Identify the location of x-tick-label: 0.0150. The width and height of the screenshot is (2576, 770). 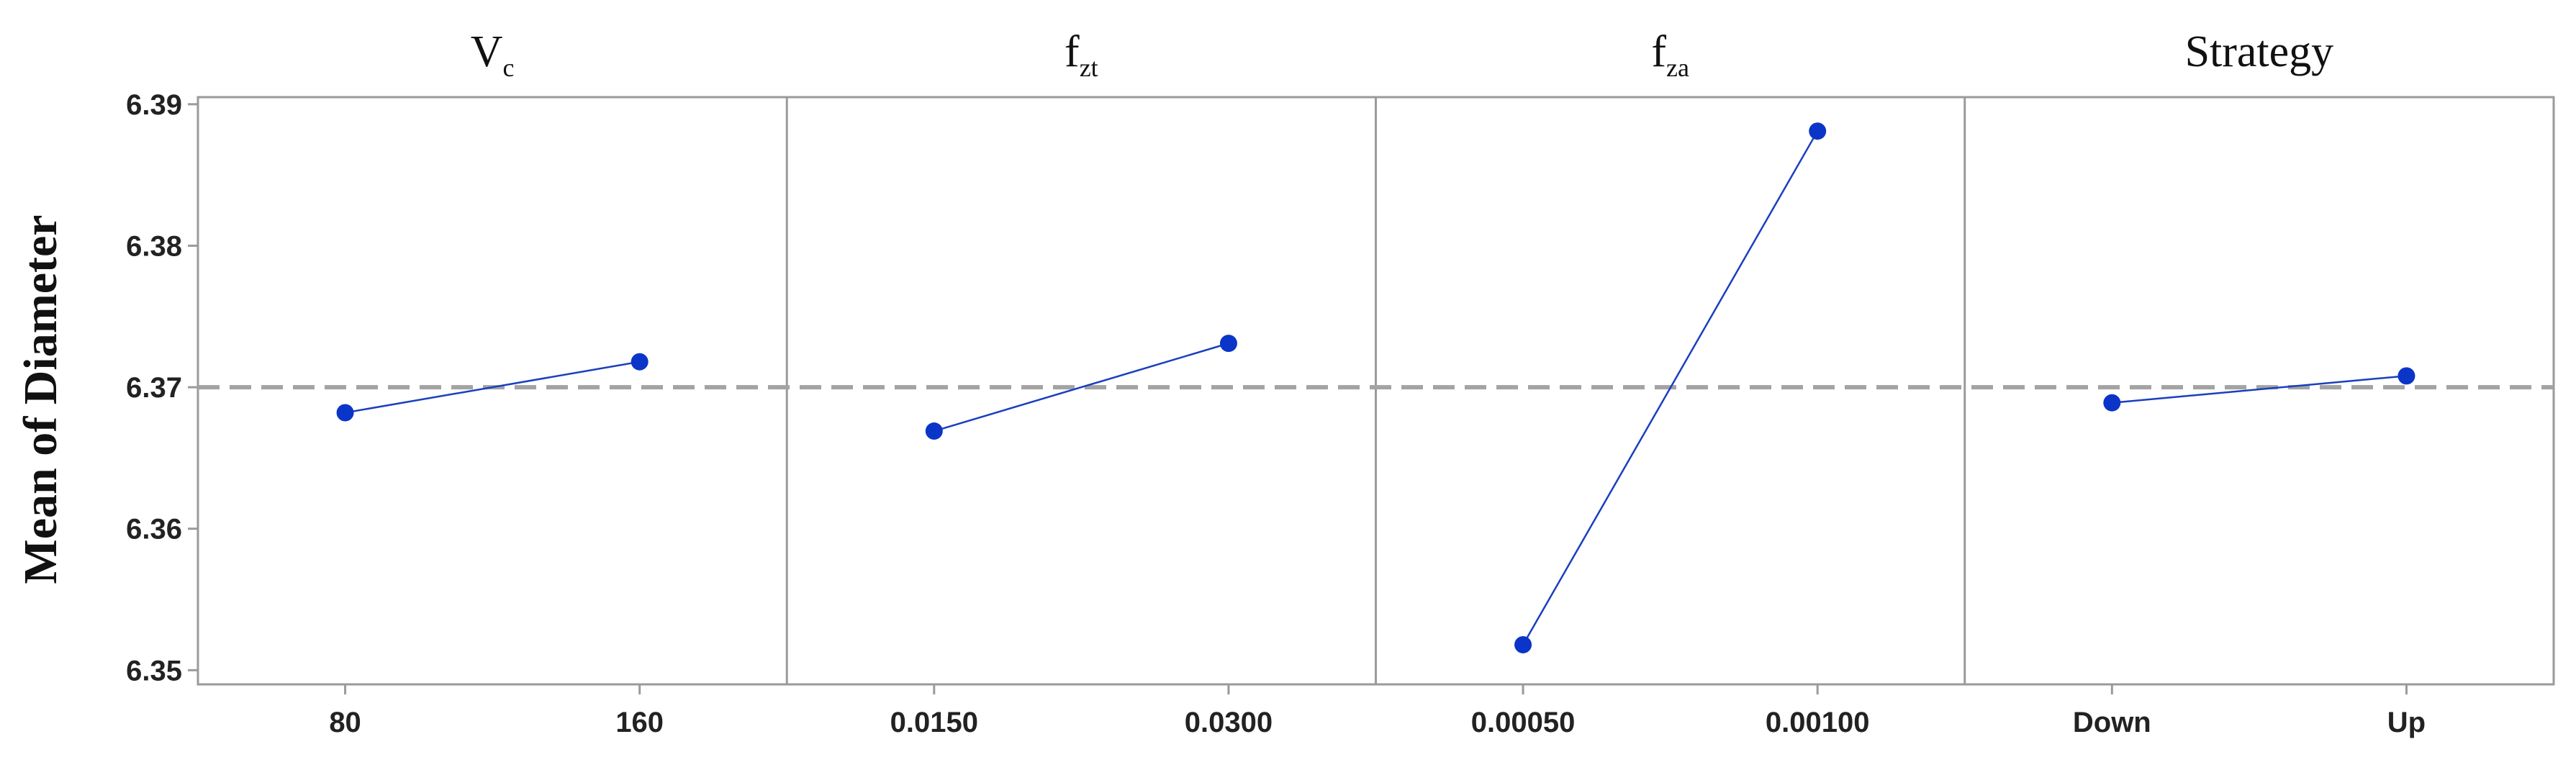
(934, 722).